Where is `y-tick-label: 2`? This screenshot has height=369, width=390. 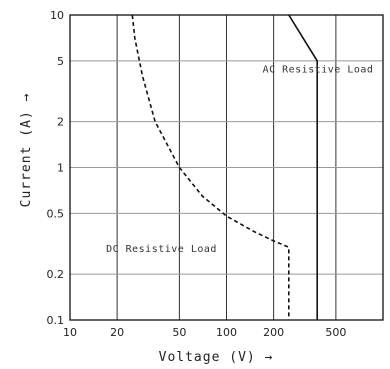
y-tick-label: 2 is located at coordinates (60, 122).